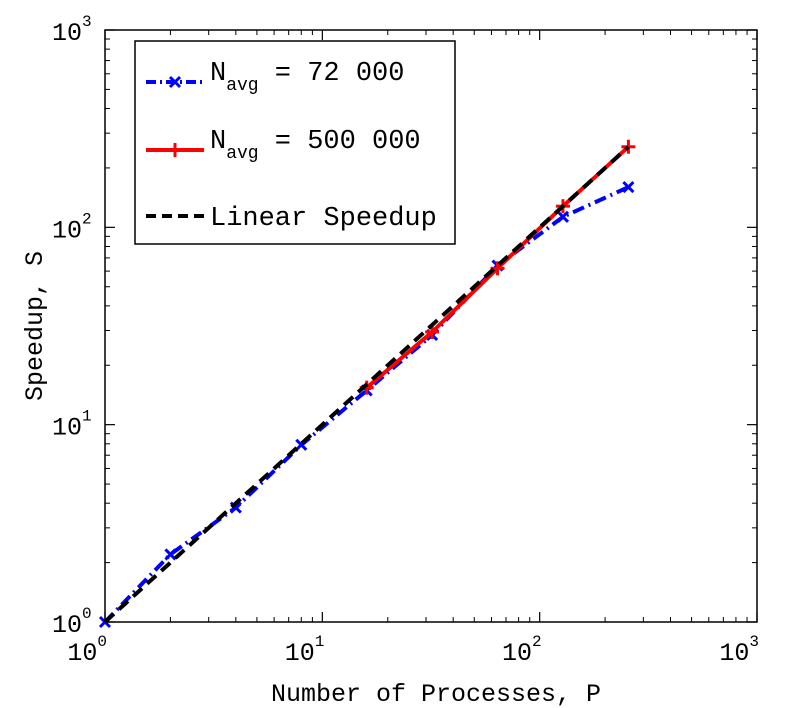  Describe the element at coordinates (537, 642) in the screenshot. I see `x-tick-label-exp: 2` at that location.